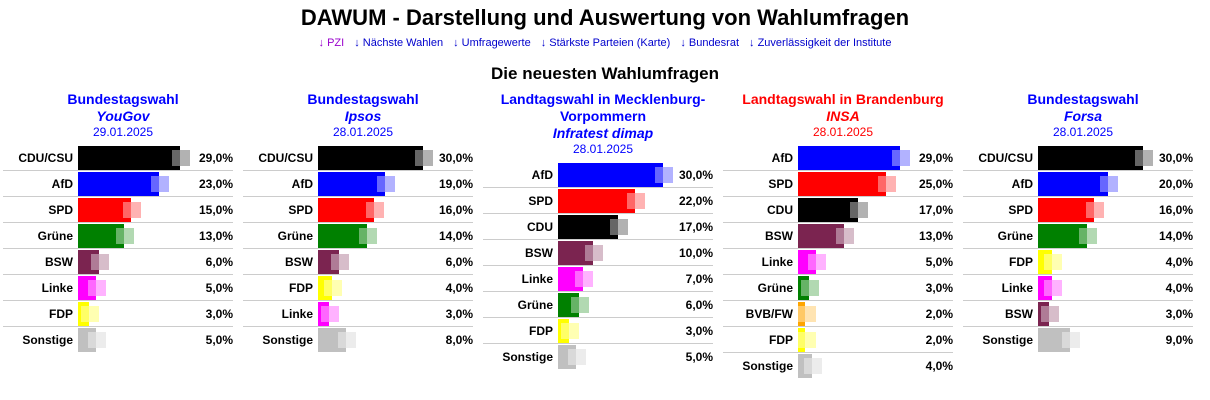 The height and width of the screenshot is (400, 1210). I want to click on poll-institute: YouGov, so click(123, 116).